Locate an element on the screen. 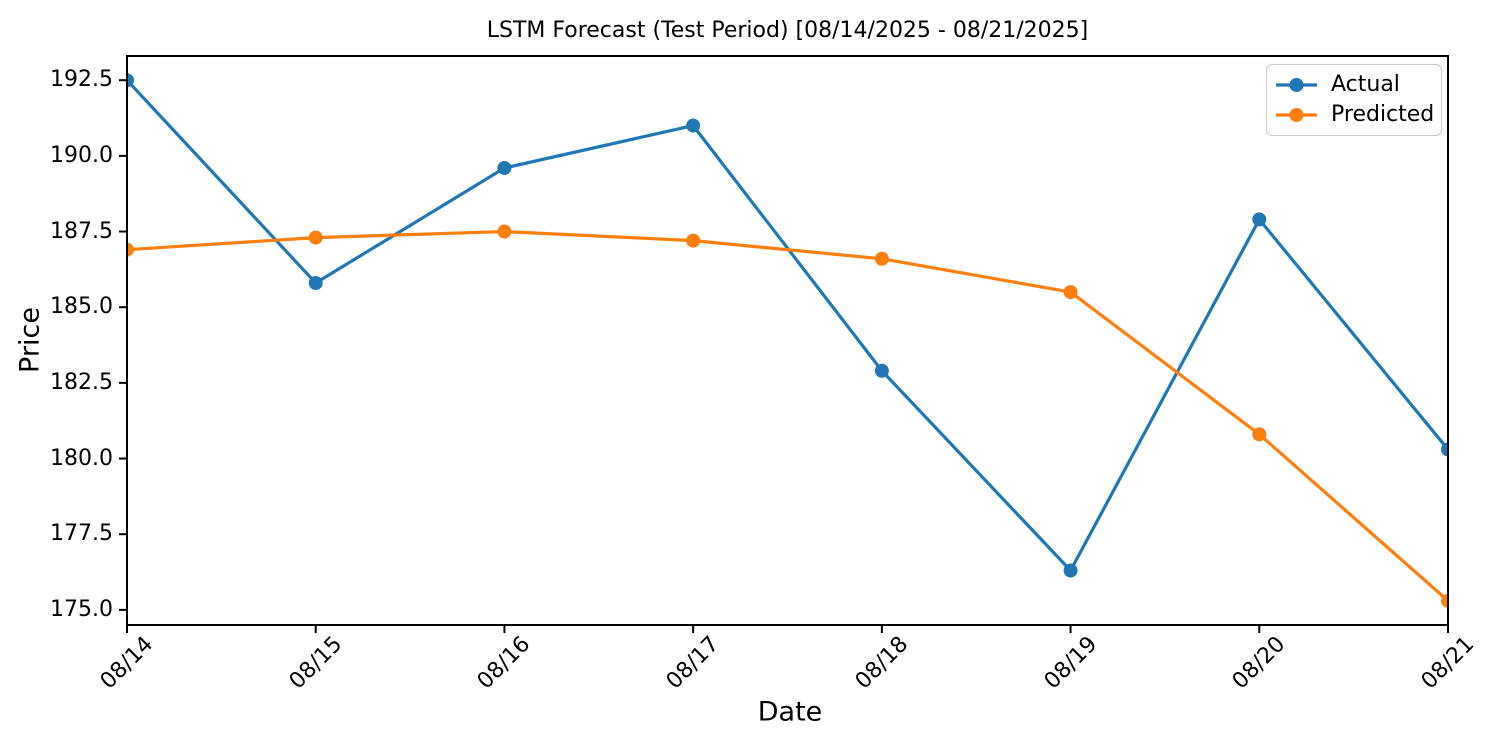 The image size is (1500, 750). legend-item-actual: Actual is located at coordinates (1355, 85).